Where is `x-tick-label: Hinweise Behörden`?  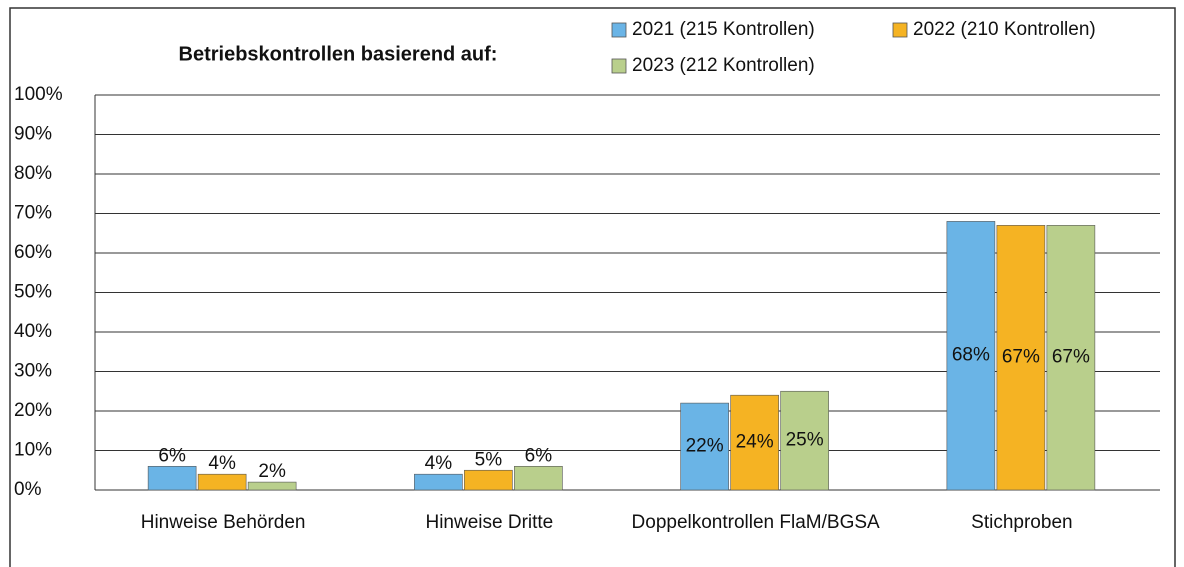
x-tick-label: Hinweise Behörden is located at coordinates (223, 522).